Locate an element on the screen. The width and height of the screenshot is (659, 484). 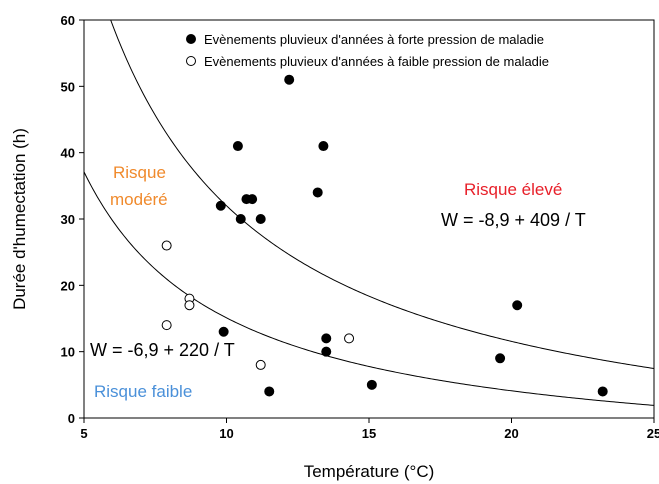
y-axis: 0 10 20 30 40 50 60 is located at coordinates (72, 219).